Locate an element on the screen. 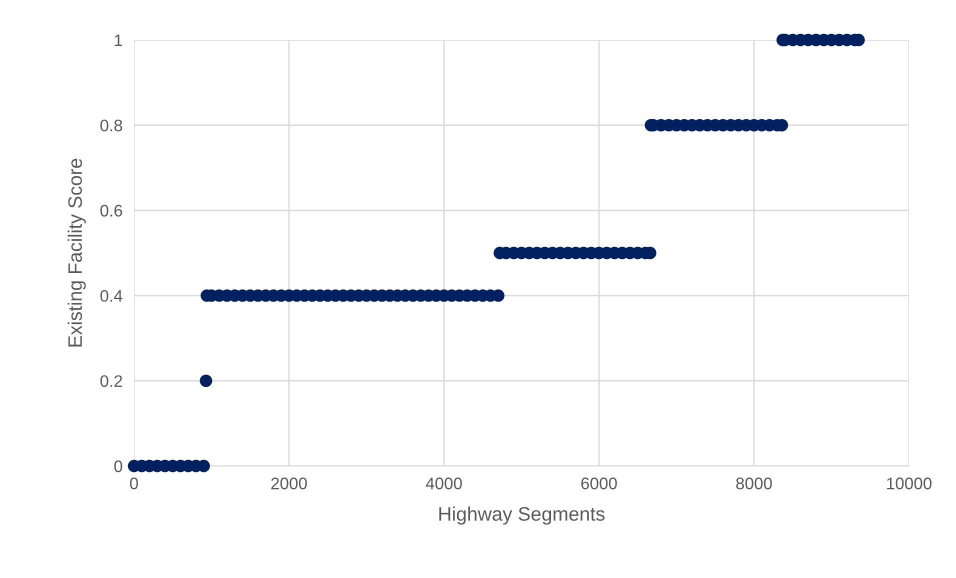 The width and height of the screenshot is (956, 578). x-tick-label: 6000 is located at coordinates (599, 484).